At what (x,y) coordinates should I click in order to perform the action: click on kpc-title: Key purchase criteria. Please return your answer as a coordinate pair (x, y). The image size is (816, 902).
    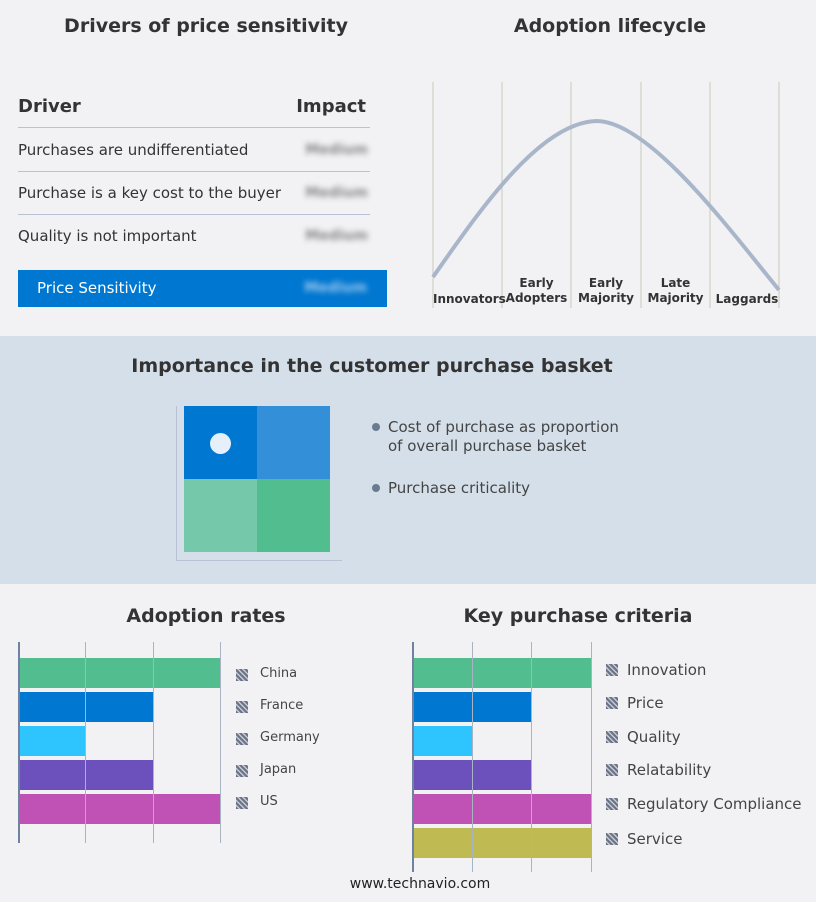
    Looking at the image, I should click on (578, 616).